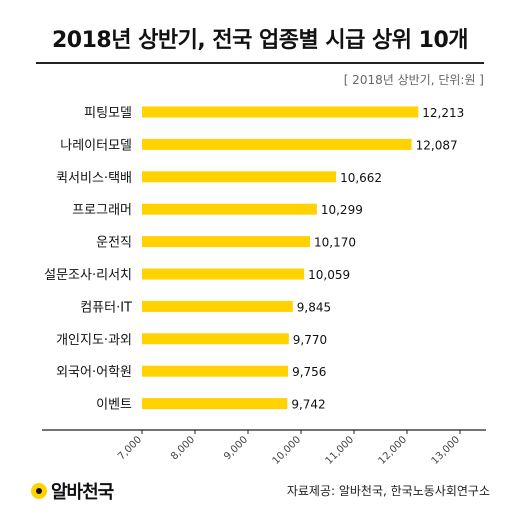 The width and height of the screenshot is (520, 520). I want to click on x-tick-label: 11,000, so click(340, 450).